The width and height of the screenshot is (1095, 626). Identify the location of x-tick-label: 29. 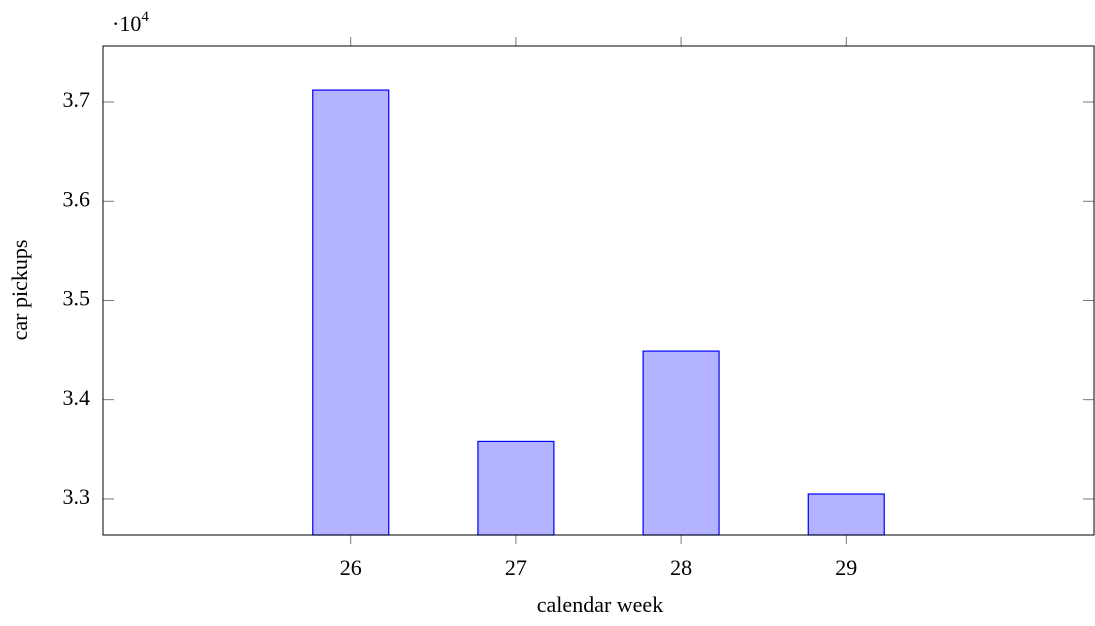
(846, 567).